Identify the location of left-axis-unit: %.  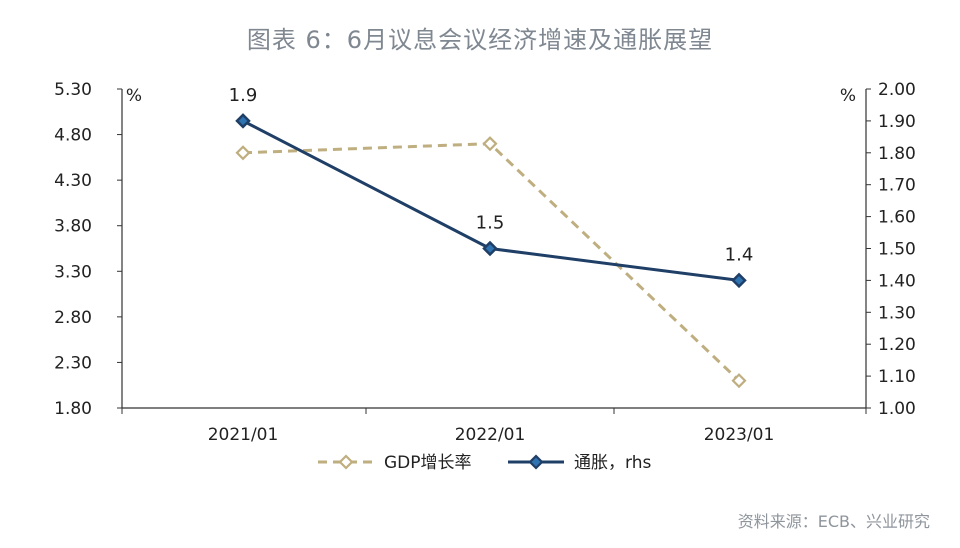
(134, 96).